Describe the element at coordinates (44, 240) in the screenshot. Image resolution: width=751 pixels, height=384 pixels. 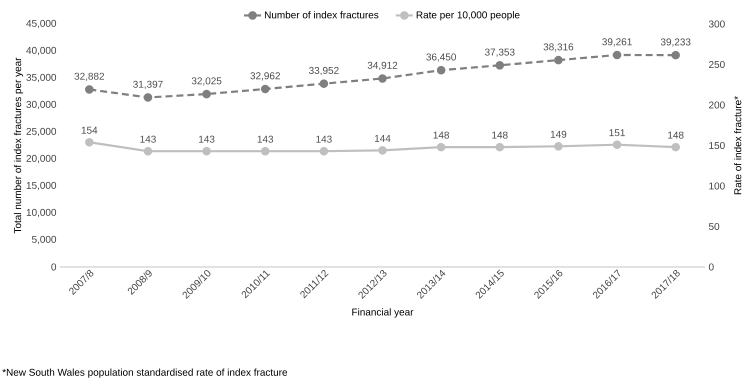
I see `y-tick-label: 5,000` at that location.